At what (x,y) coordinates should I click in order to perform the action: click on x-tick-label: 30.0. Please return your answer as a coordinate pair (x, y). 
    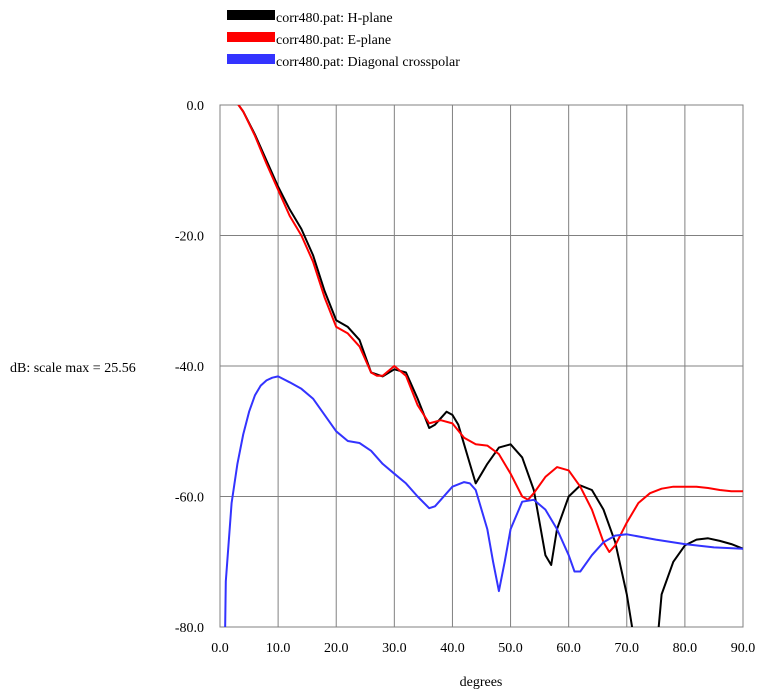
    Looking at the image, I should click on (394, 648).